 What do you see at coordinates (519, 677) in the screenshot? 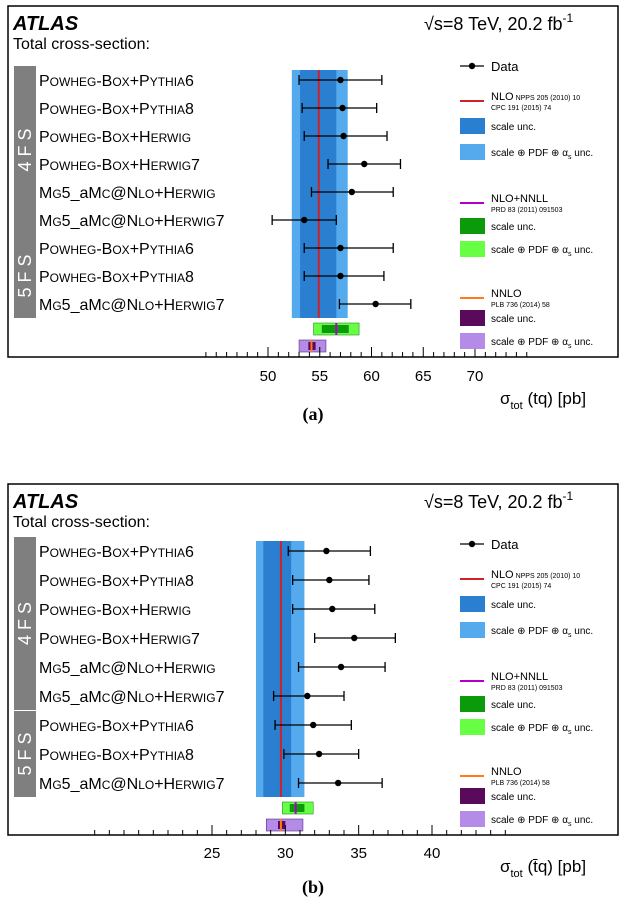
I see `legend-nnll-title: NLO+NNLL` at bounding box center [519, 677].